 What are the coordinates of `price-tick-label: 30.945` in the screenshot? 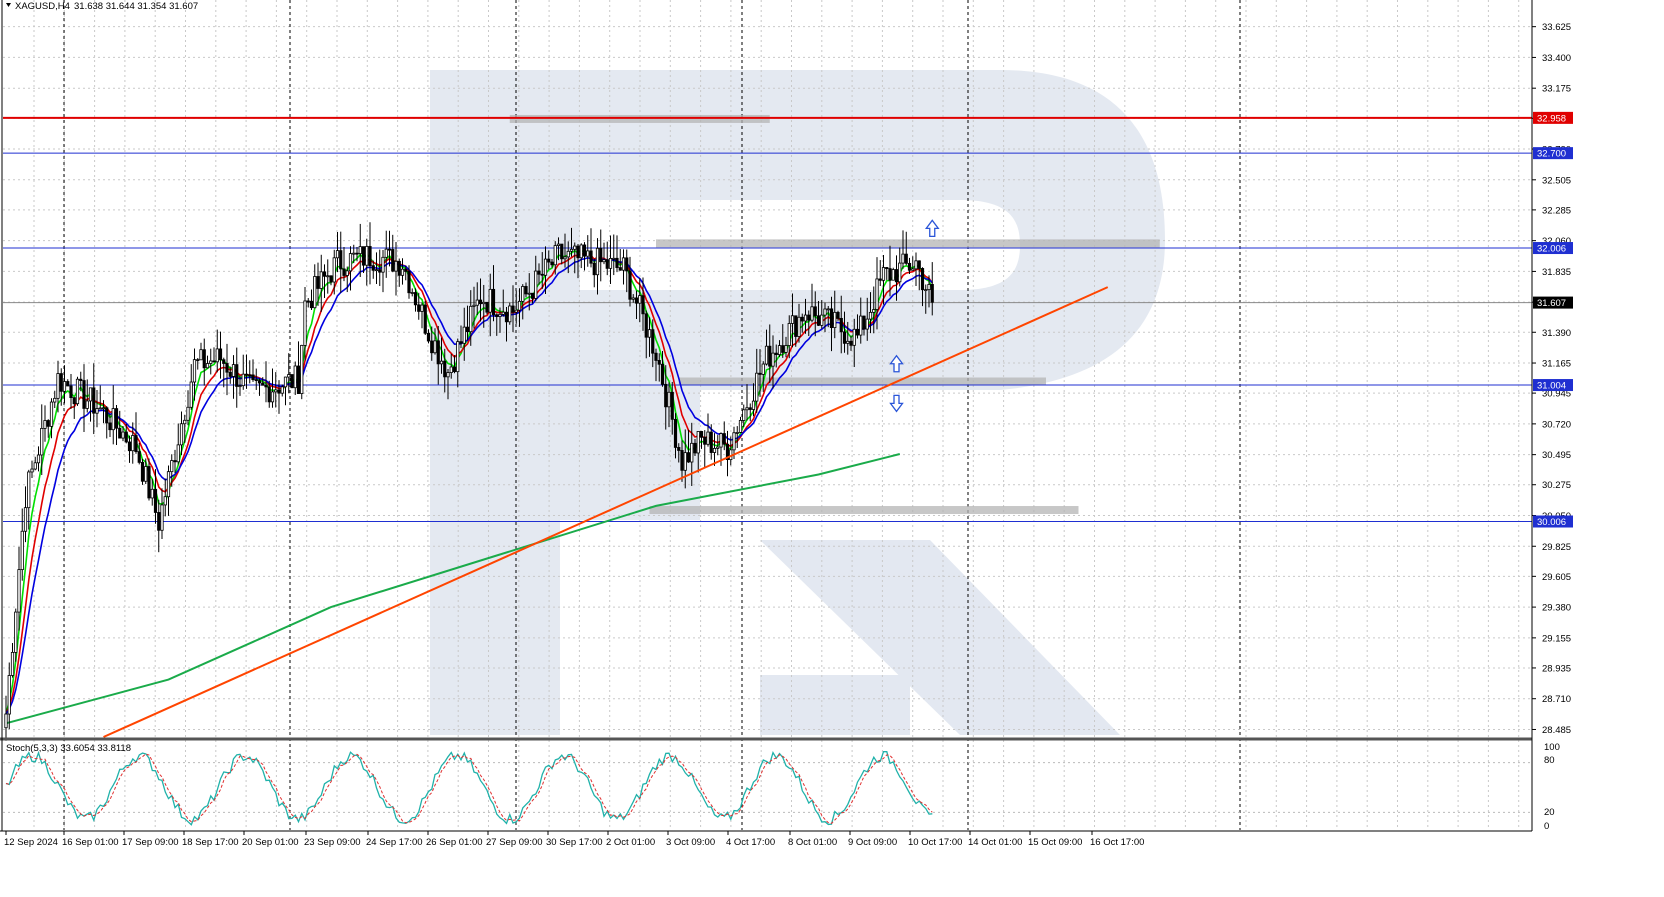 It's located at (1556, 394).